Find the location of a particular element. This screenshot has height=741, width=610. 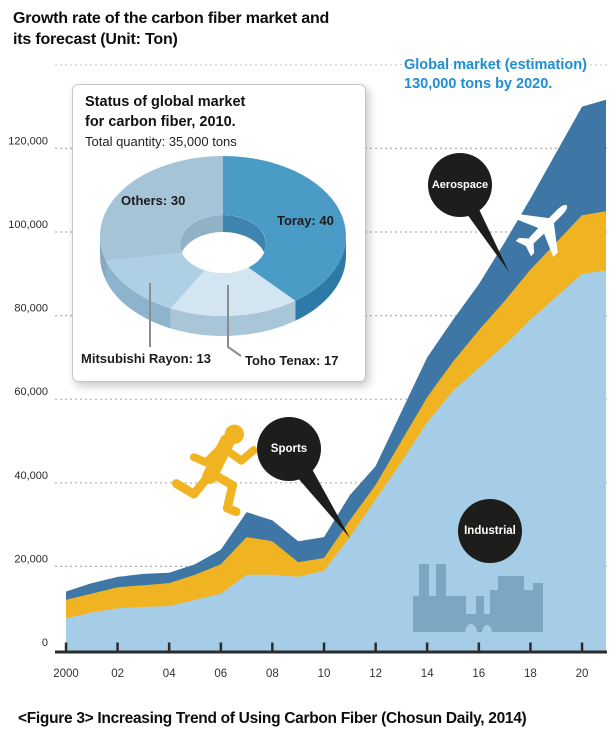

sports-badge: Sports is located at coordinates (289, 449).